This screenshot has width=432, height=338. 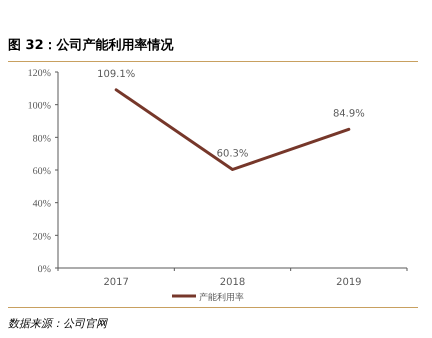 What do you see at coordinates (41, 204) in the screenshot?
I see `y-tick-label: 40%` at bounding box center [41, 204].